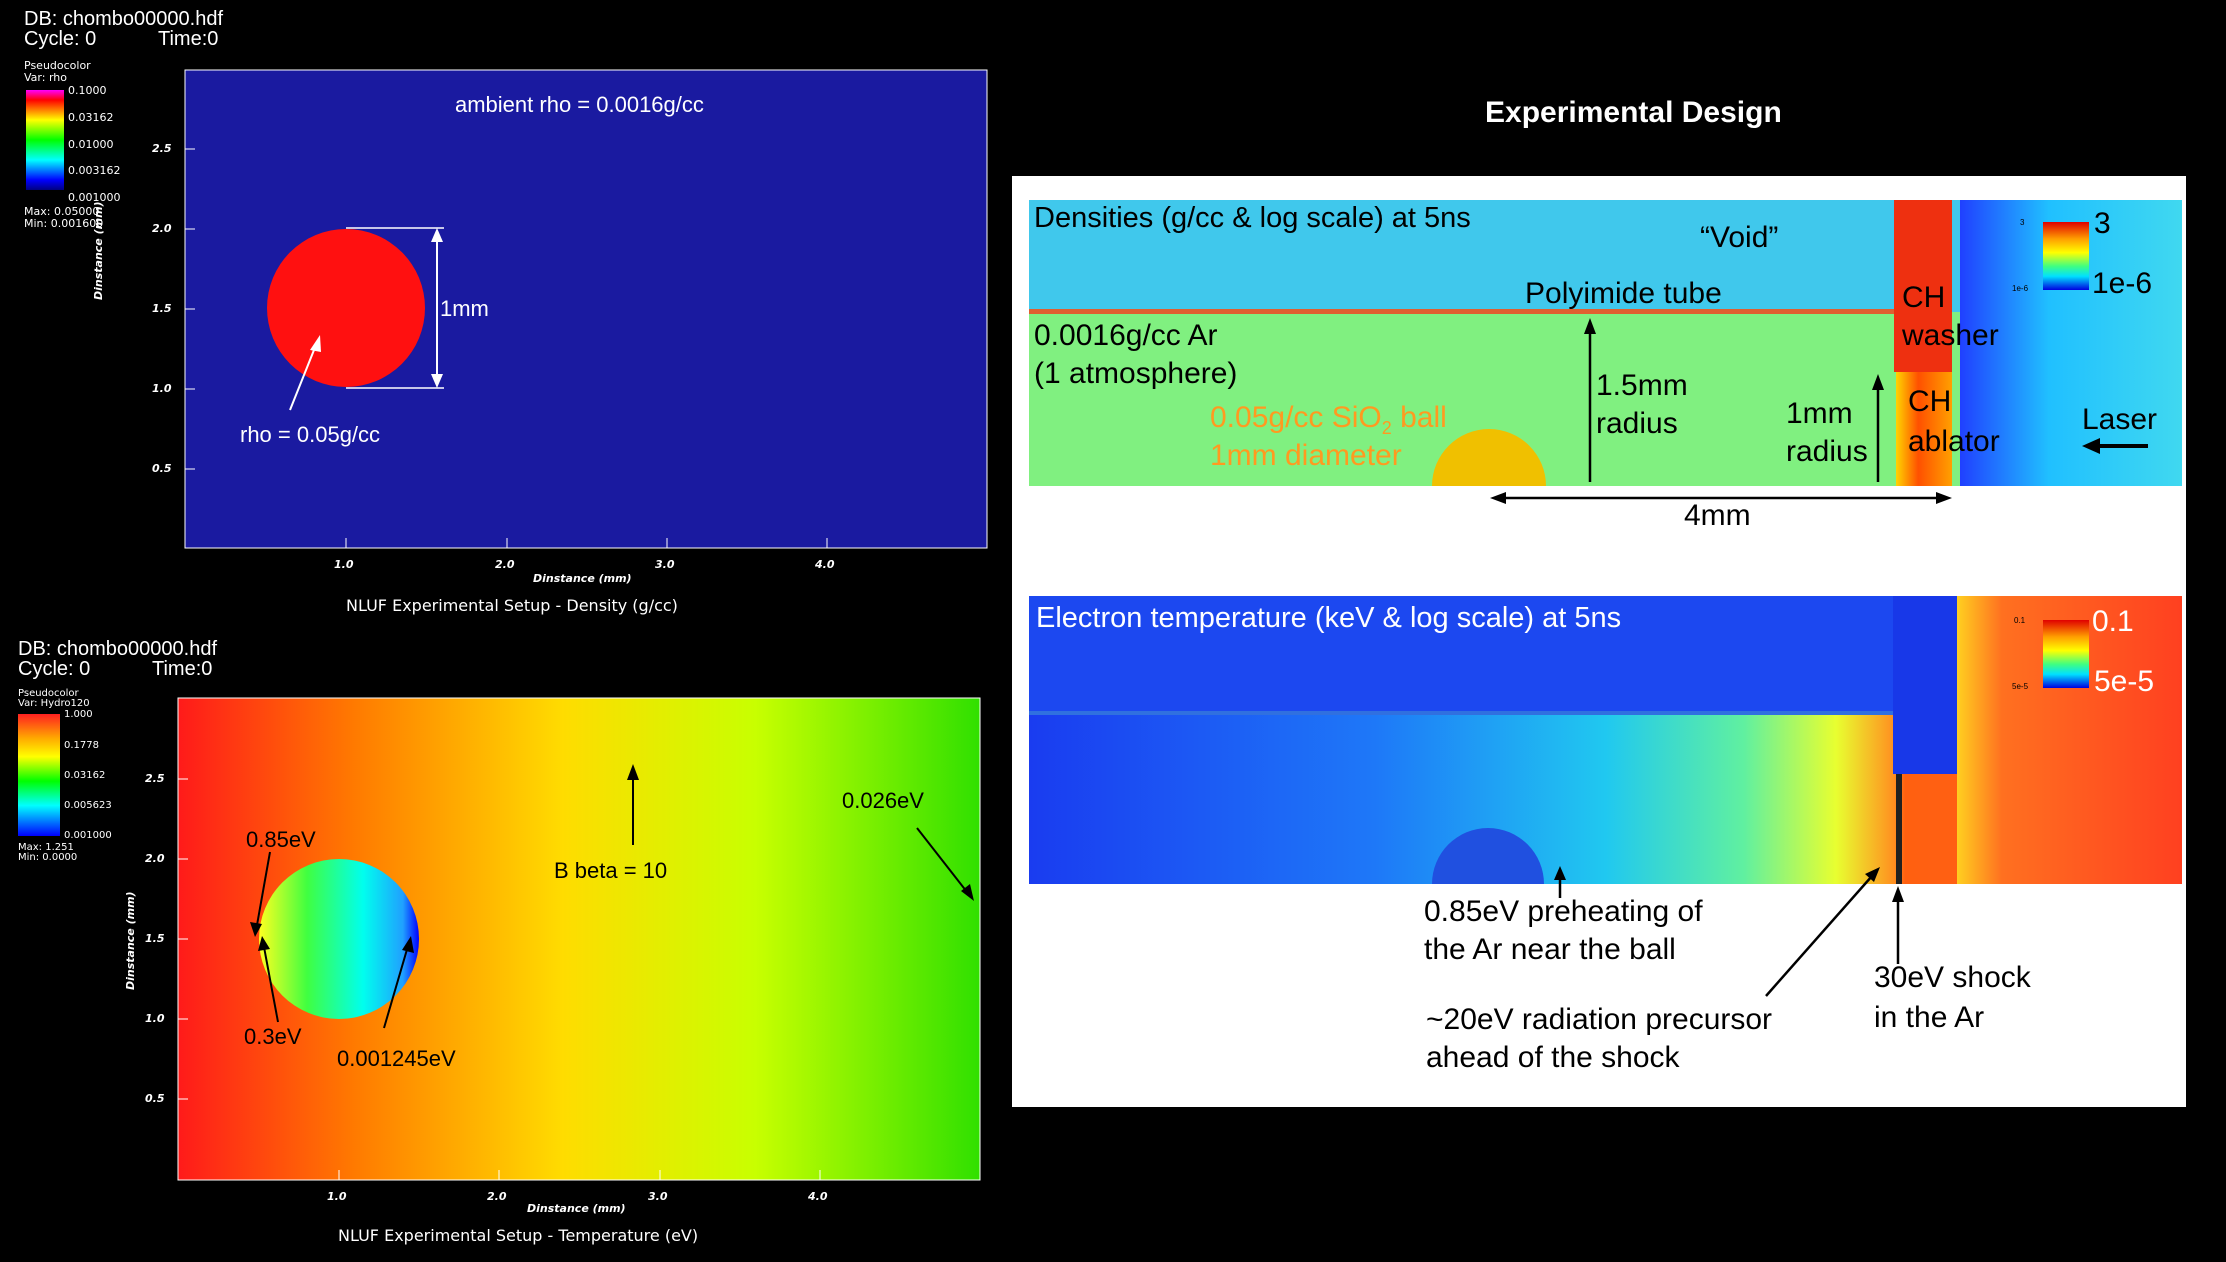 The width and height of the screenshot is (2226, 1262). I want to click on density-scale-top: 3, so click(2102, 223).